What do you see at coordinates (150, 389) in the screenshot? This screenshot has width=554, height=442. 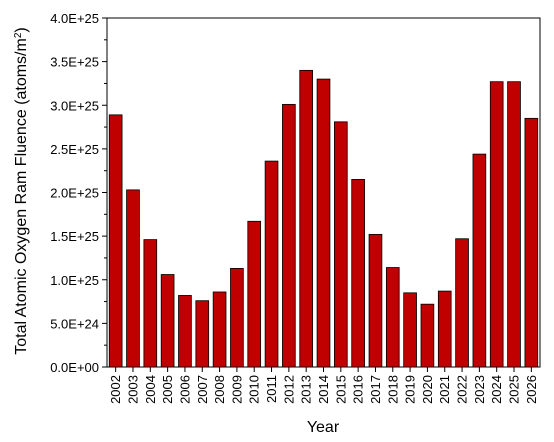 I see `x-tick-label: 2004` at bounding box center [150, 389].